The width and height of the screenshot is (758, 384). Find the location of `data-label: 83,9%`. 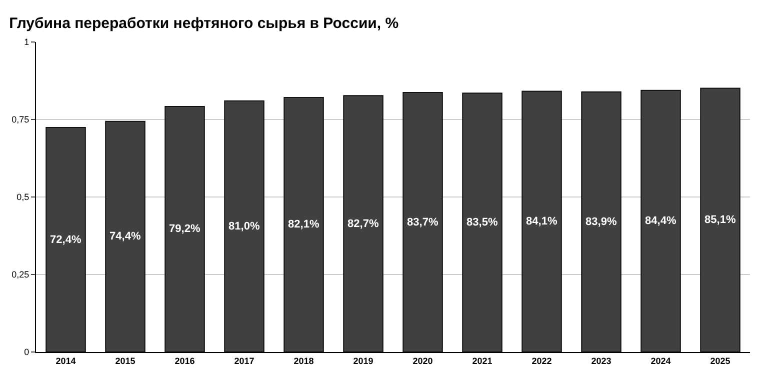

data-label: 83,9% is located at coordinates (601, 222).